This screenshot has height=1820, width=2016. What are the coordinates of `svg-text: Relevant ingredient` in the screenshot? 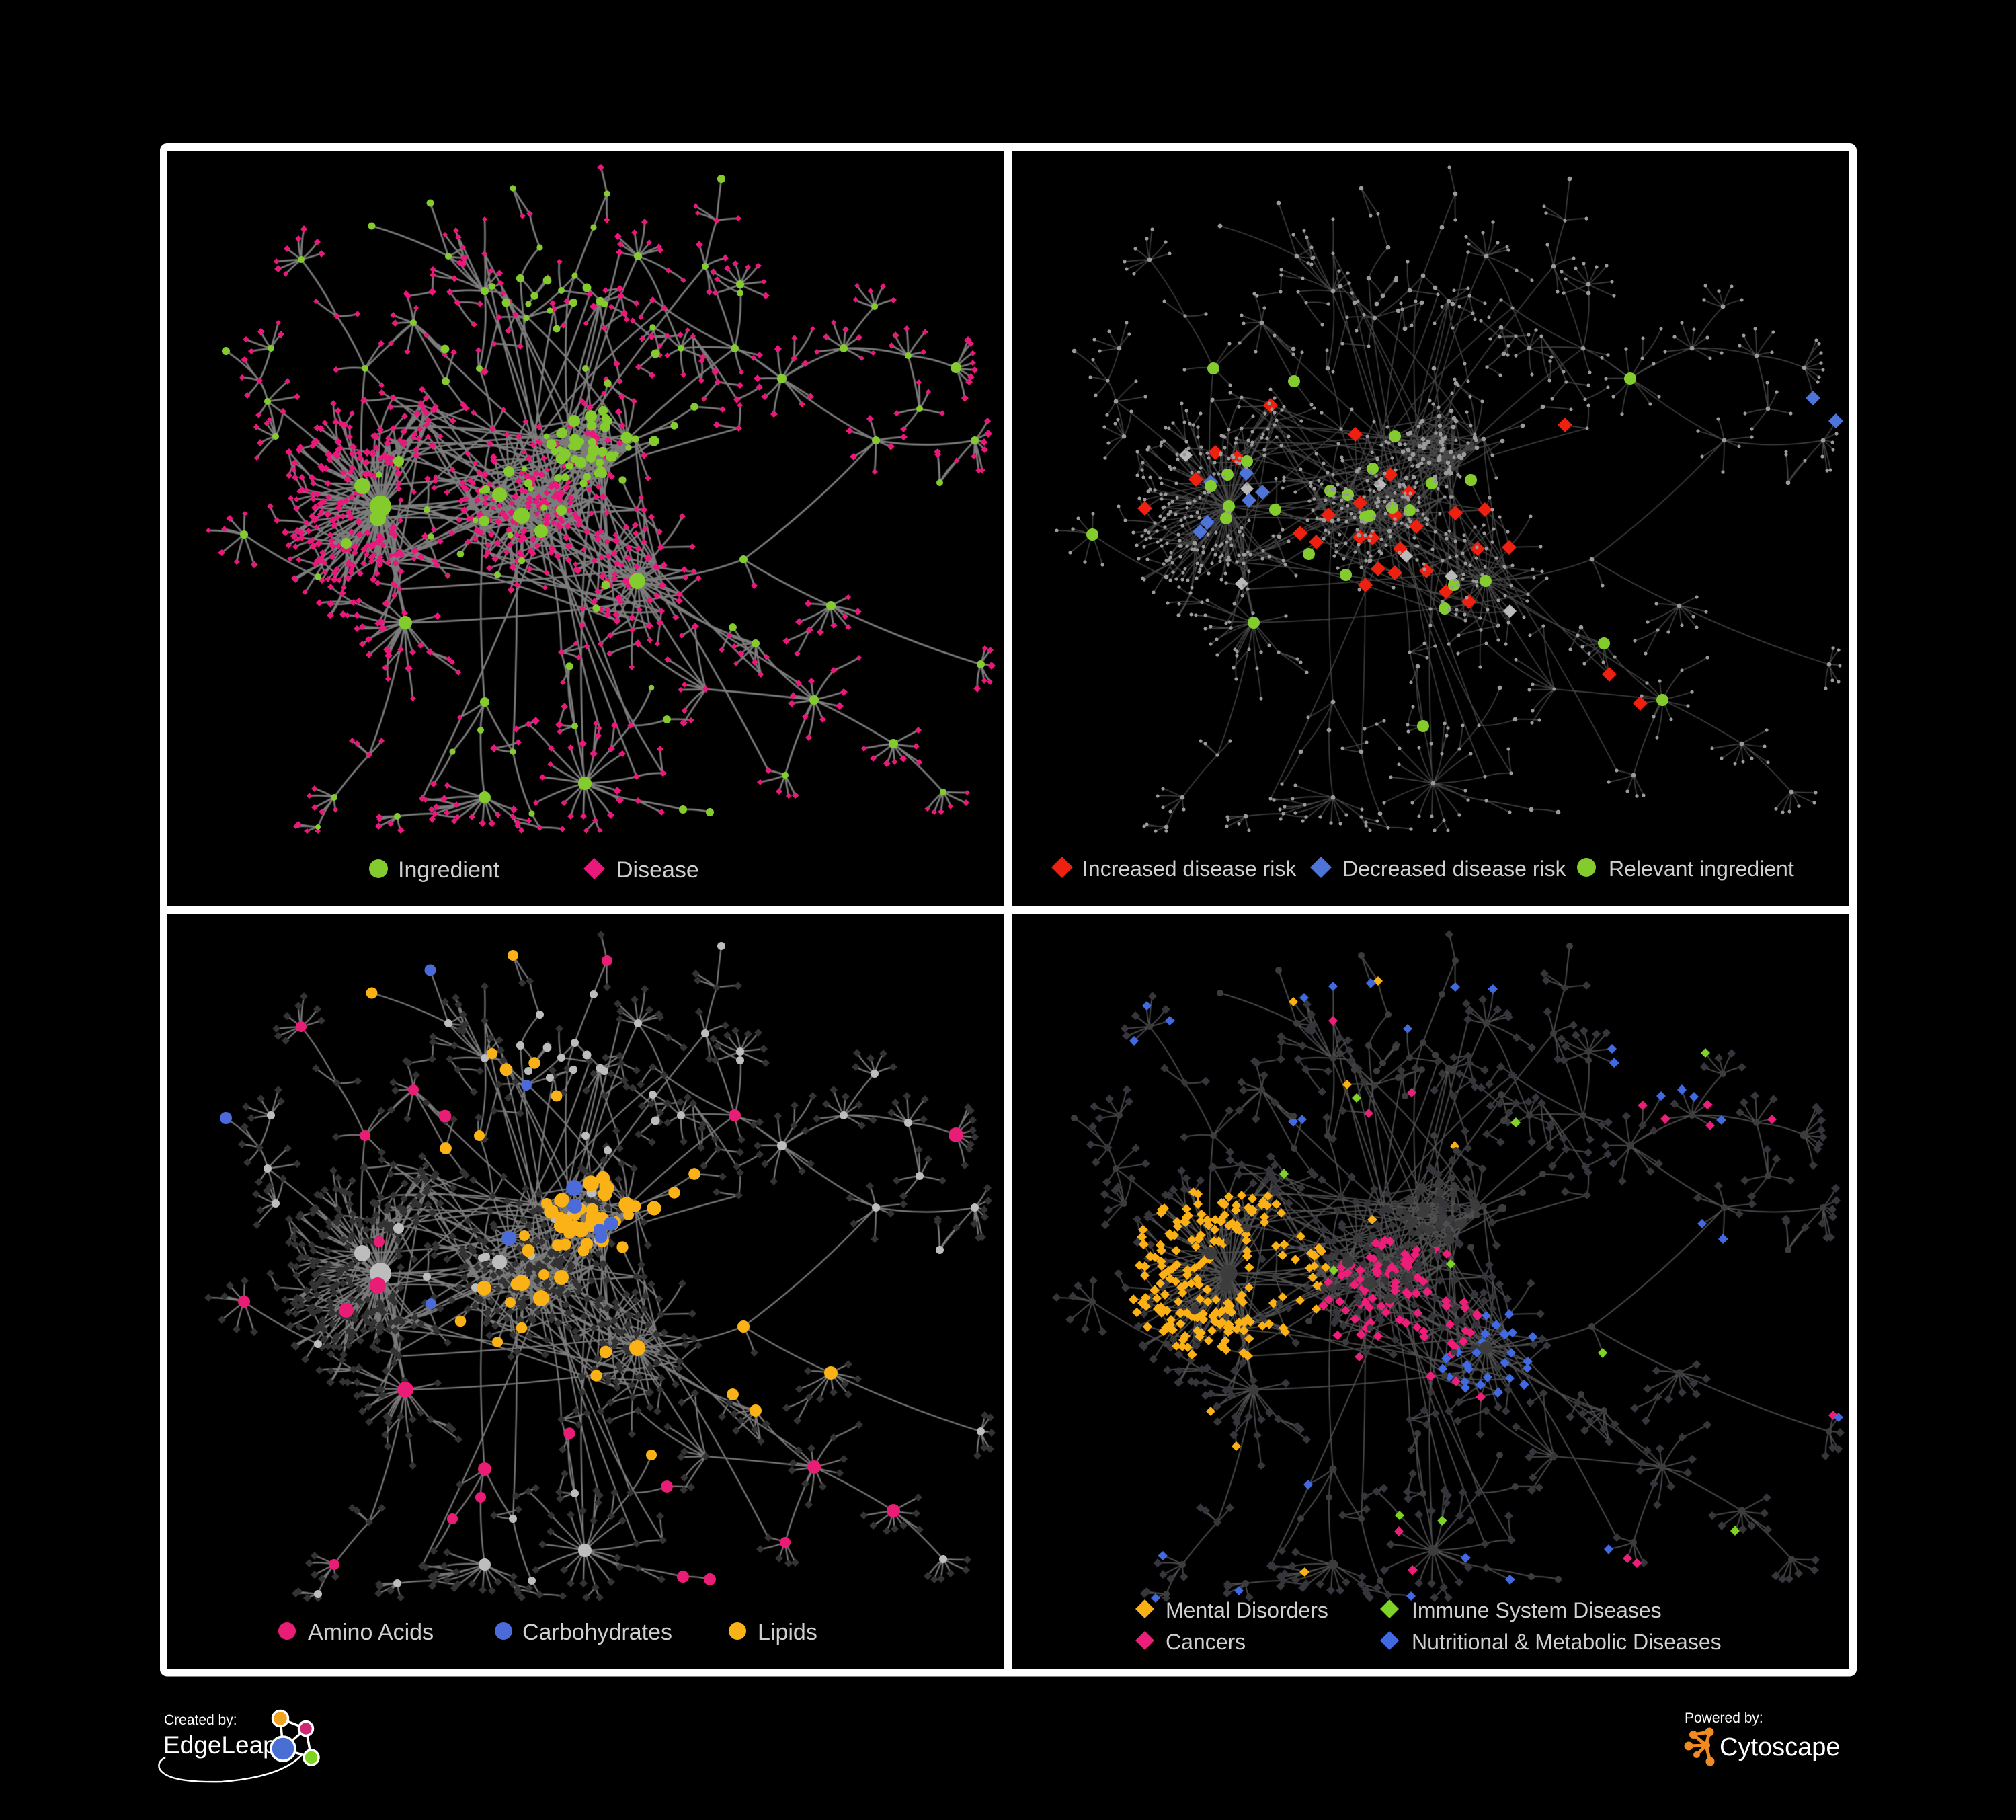 It's located at (1701, 869).